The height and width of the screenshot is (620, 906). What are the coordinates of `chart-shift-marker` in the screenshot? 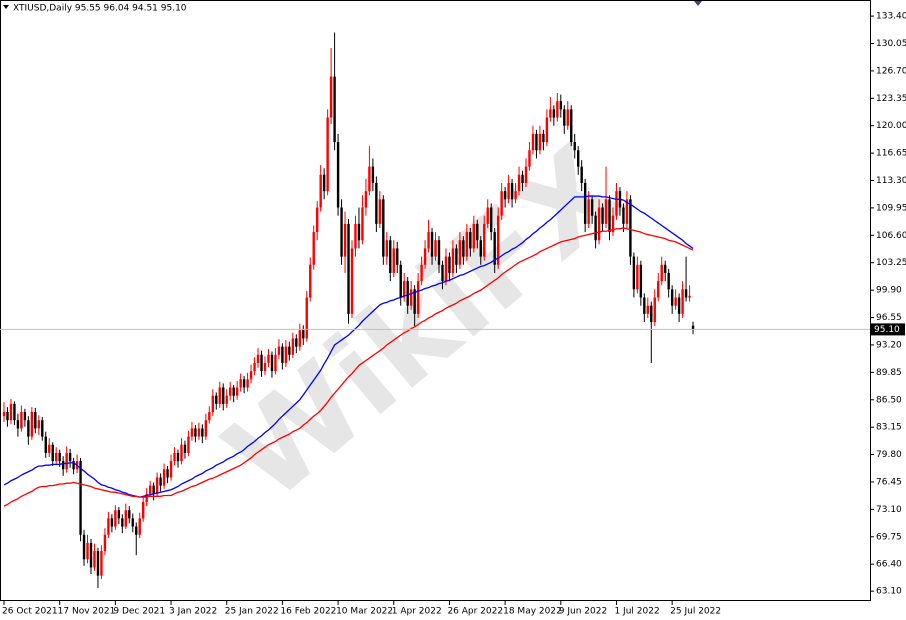 It's located at (698, 3).